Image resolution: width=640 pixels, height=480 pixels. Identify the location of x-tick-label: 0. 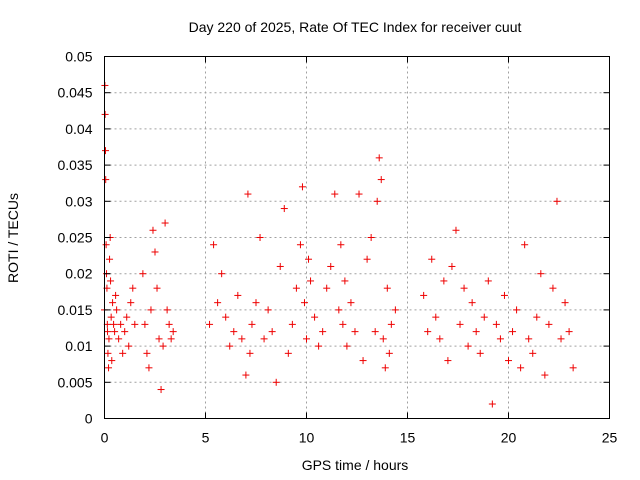
(105, 438).